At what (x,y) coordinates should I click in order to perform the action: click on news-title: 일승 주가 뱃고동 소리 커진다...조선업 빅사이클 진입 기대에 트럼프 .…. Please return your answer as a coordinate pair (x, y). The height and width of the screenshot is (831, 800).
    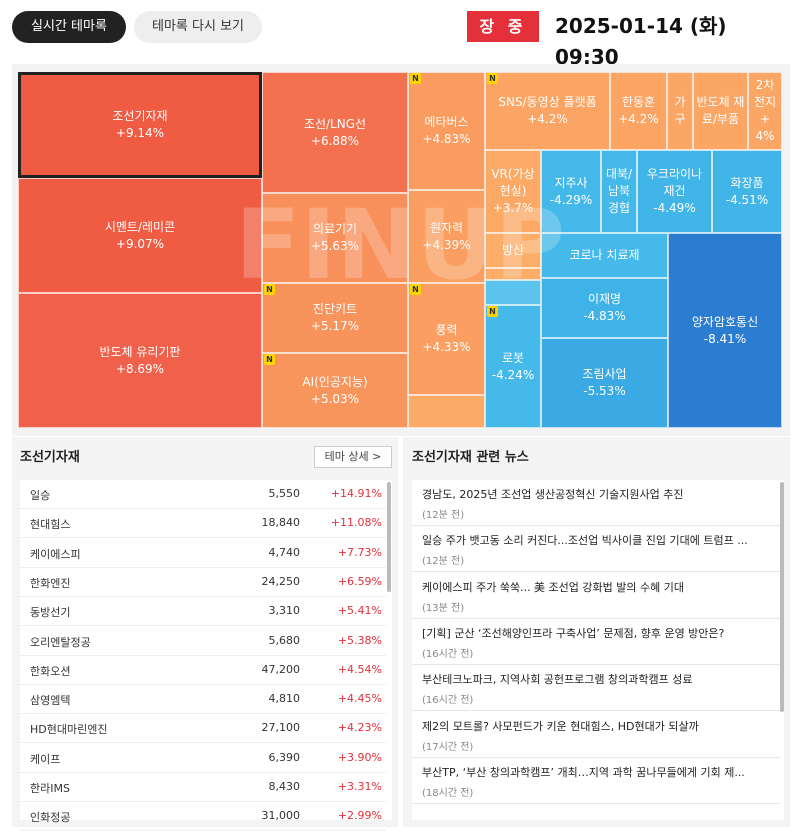
    Looking at the image, I should click on (585, 541).